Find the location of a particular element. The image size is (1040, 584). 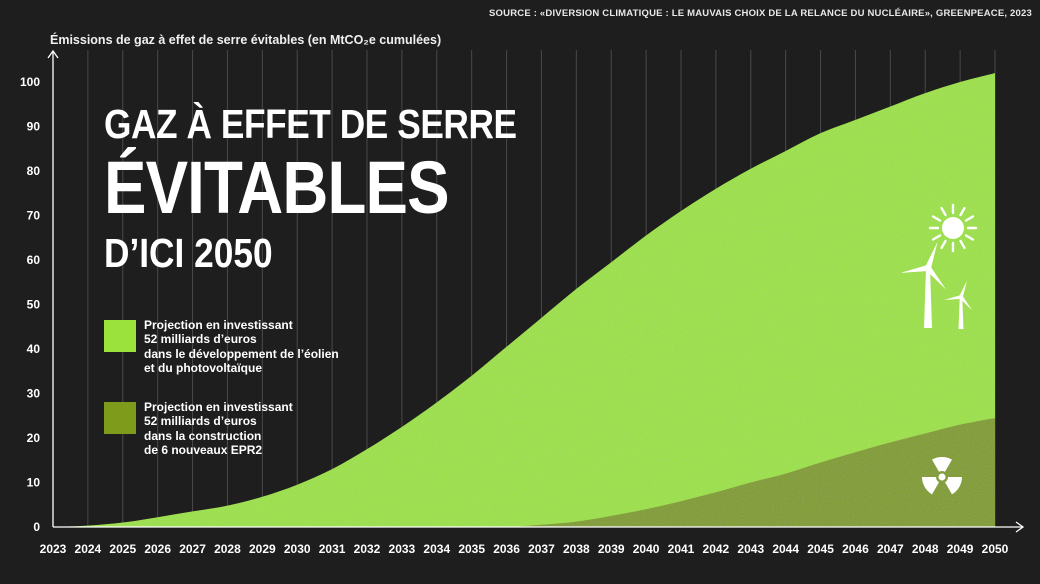

x-tick-label: 2034 is located at coordinates (436, 549).